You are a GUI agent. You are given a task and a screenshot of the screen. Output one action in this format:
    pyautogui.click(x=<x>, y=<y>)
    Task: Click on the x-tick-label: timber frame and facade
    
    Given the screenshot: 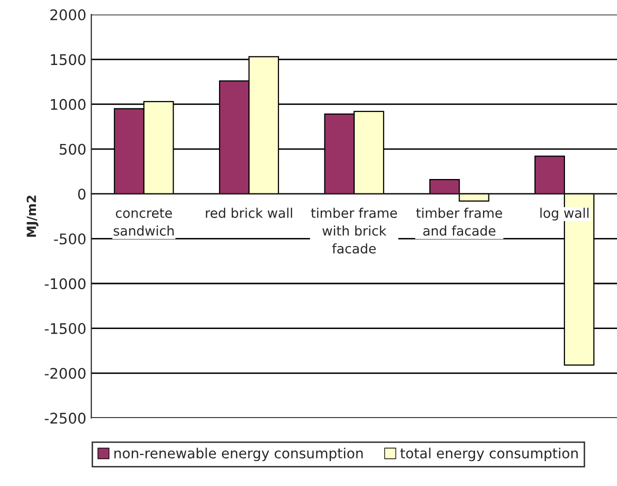 What is the action you would take?
    pyautogui.click(x=459, y=222)
    